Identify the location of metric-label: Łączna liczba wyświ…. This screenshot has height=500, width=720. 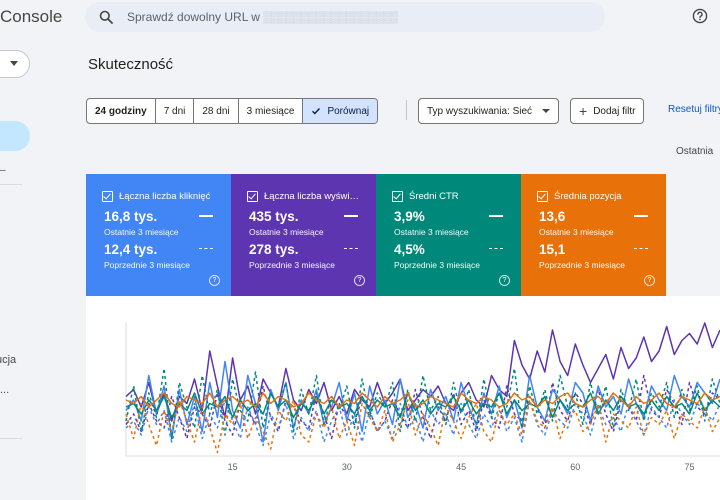
(312, 196).